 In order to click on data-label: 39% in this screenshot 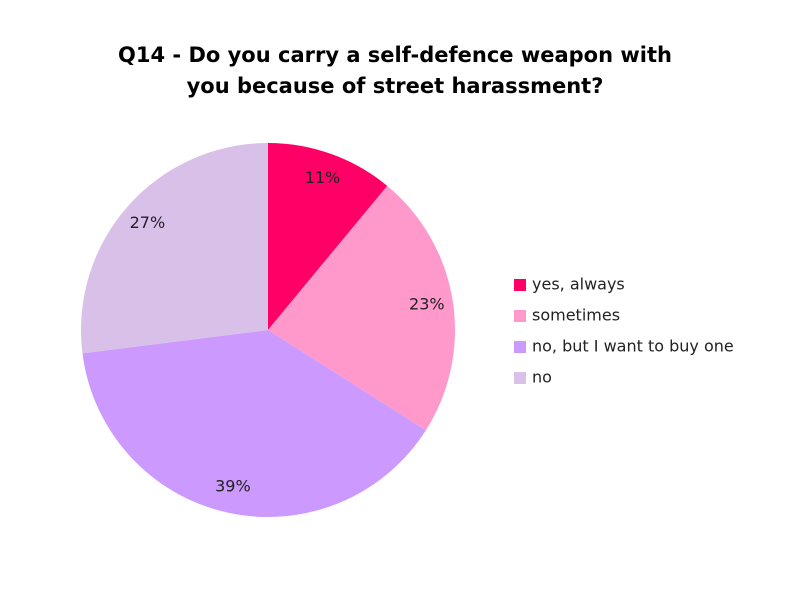, I will do `click(233, 485)`.